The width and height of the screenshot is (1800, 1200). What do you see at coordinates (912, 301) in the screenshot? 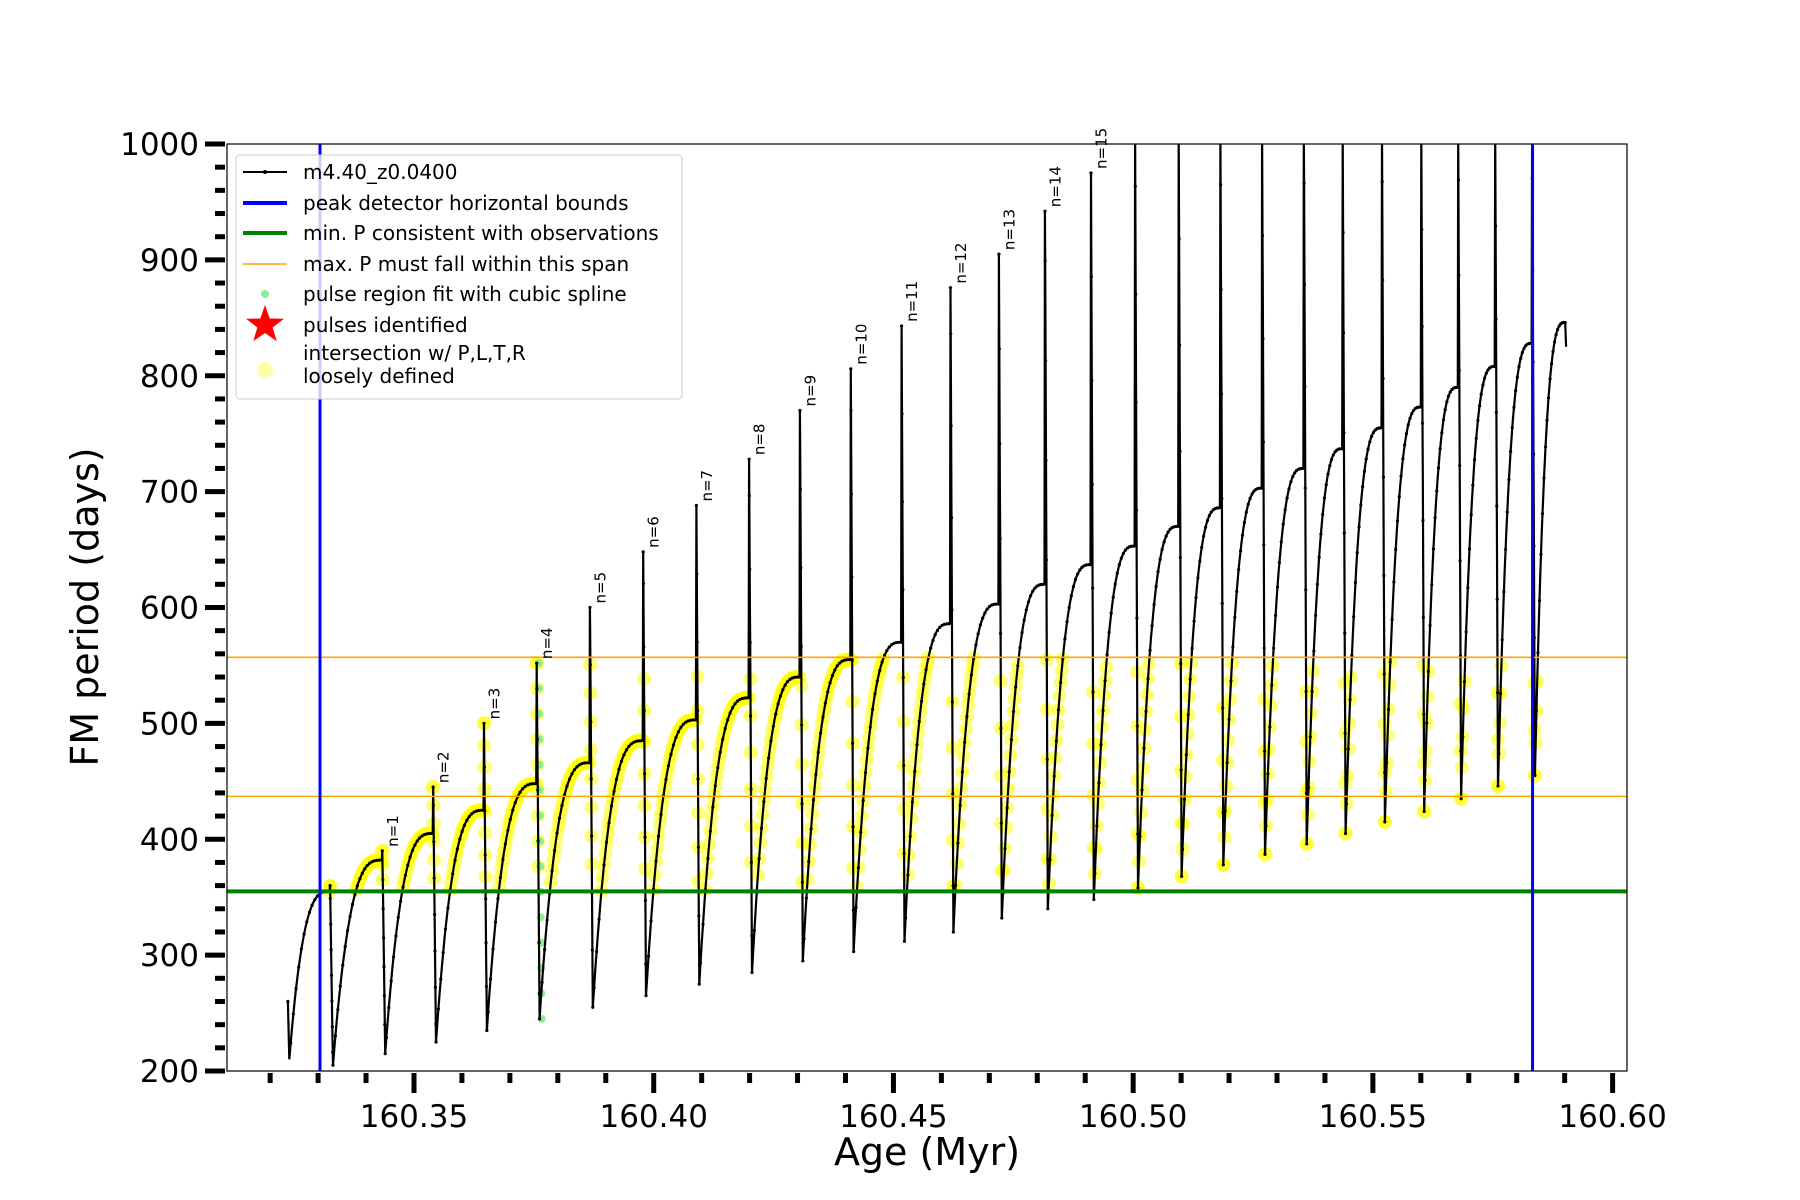
I see `pulse-label: n=11` at bounding box center [912, 301].